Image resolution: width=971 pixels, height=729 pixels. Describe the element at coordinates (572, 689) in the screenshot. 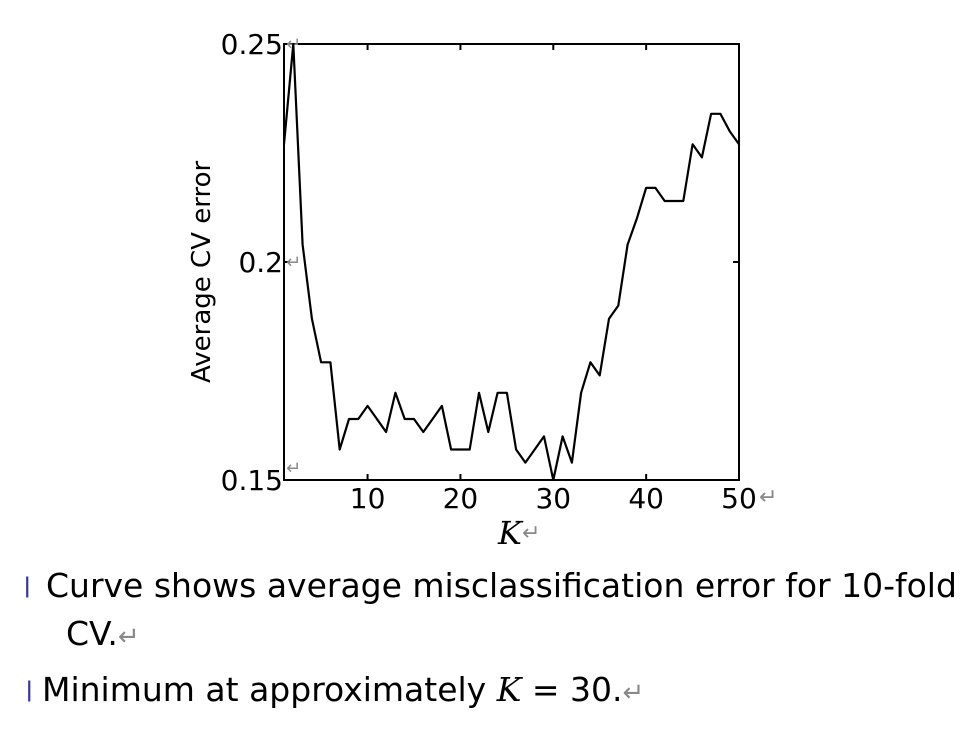

I see `bullet-2-text-after: = 30.` at that location.